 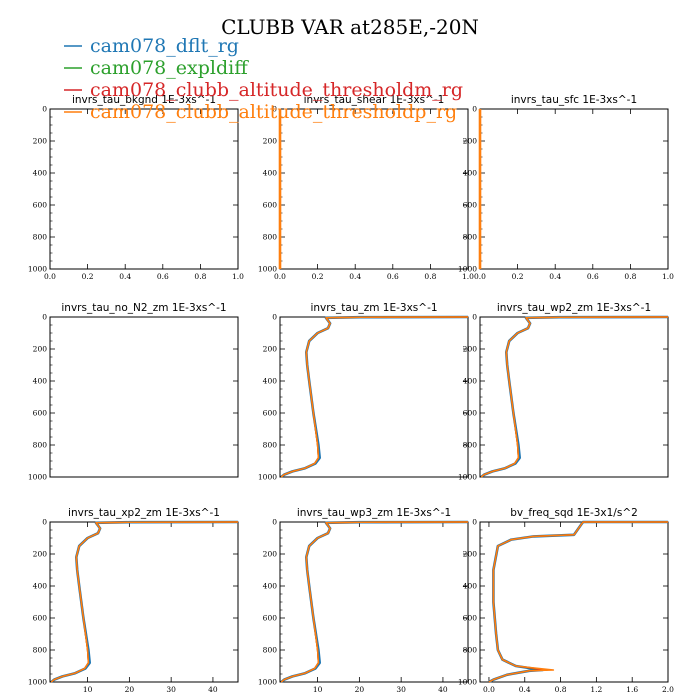 I want to click on legend-label: cam078_dflt_rg, so click(x=164, y=46).